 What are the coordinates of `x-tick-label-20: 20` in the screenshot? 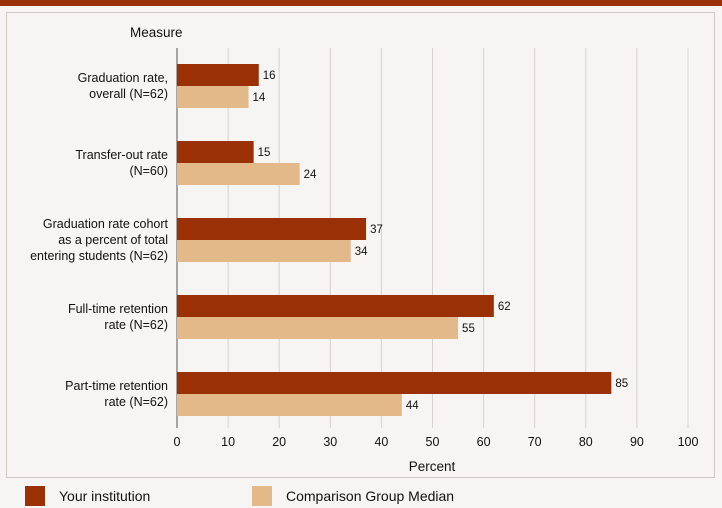 It's located at (279, 442).